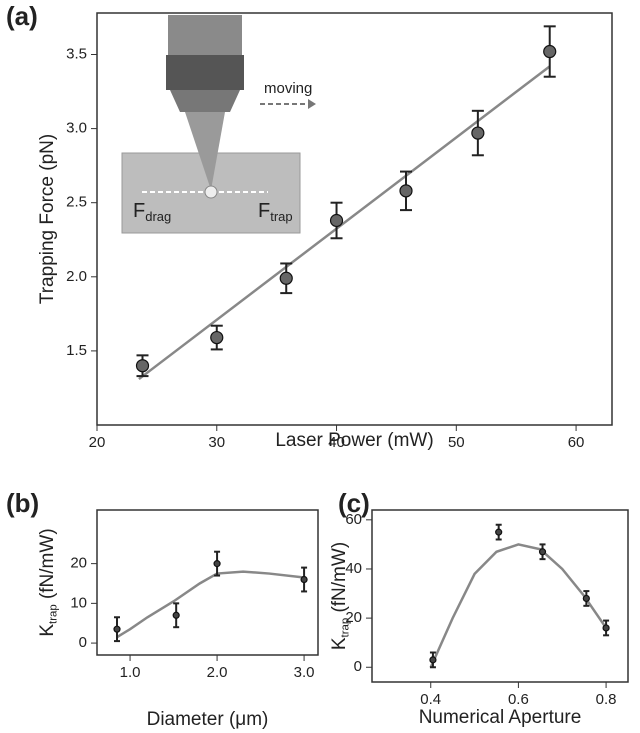 Image resolution: width=640 pixels, height=733 pixels. I want to click on x-axis-label: Laser Power (mW), so click(354, 440).